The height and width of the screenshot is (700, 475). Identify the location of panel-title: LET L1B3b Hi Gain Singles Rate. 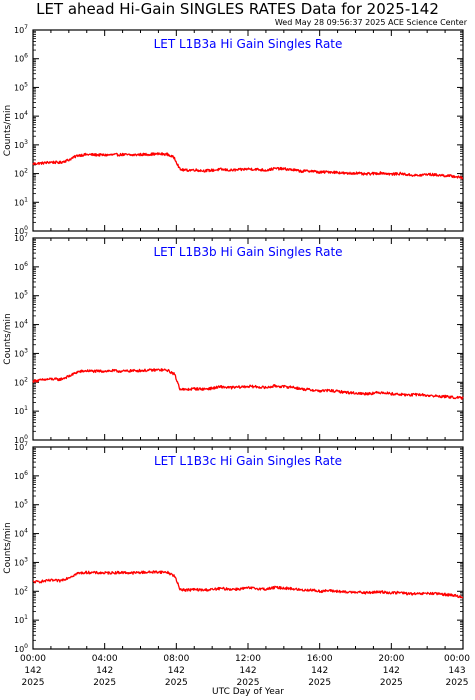
(247, 252).